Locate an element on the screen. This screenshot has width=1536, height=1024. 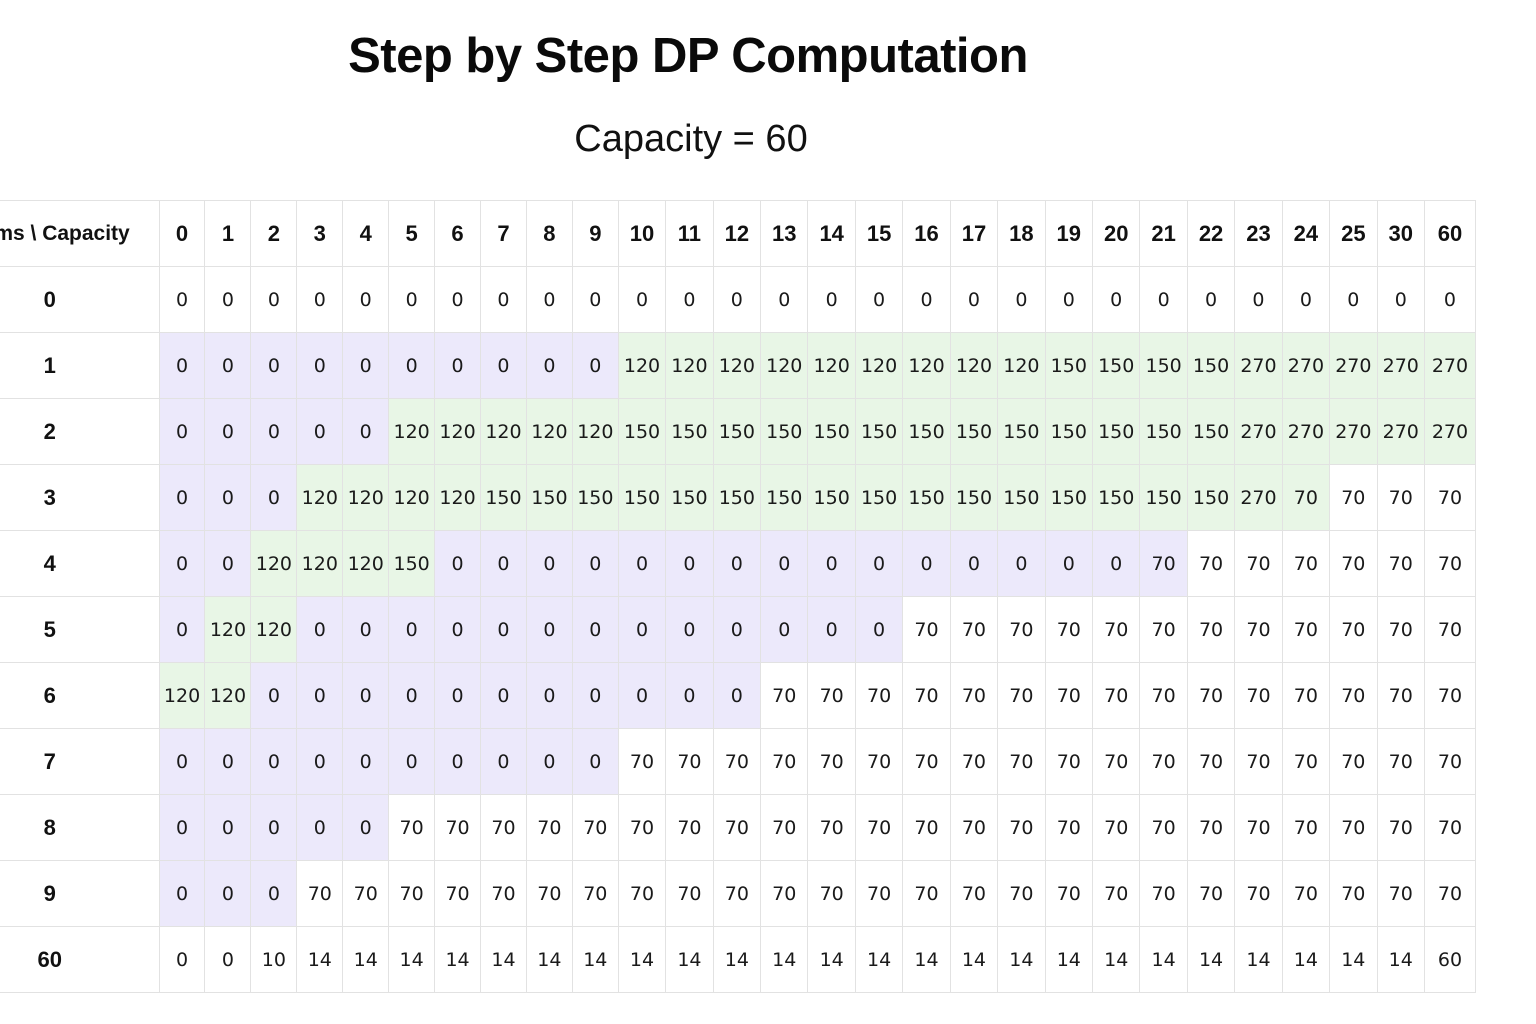
table-cell: 10 is located at coordinates (274, 959).